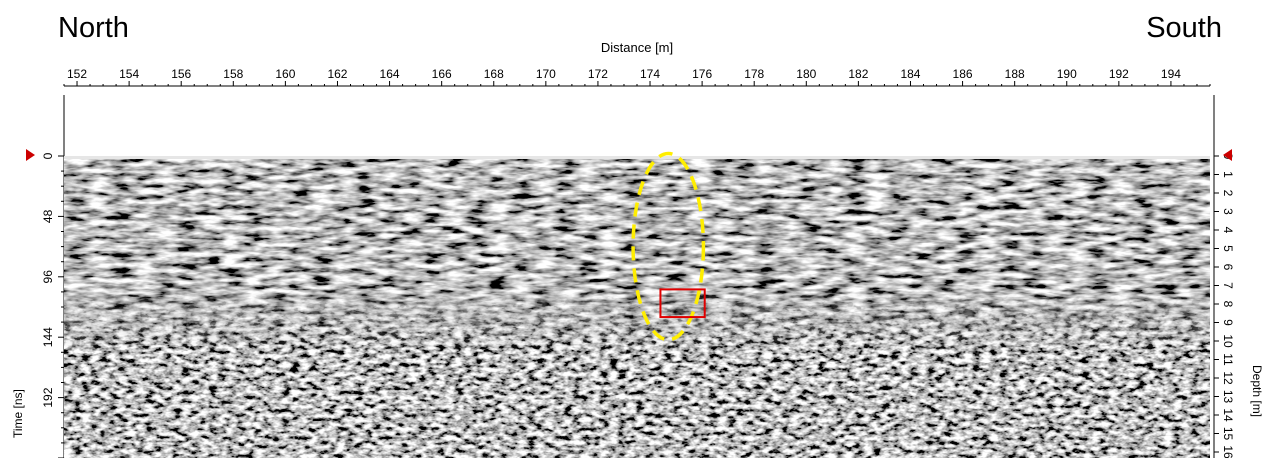 This screenshot has height=458, width=1271. Describe the element at coordinates (1228, 230) in the screenshot. I see `y-right-tick-label: 4` at that location.